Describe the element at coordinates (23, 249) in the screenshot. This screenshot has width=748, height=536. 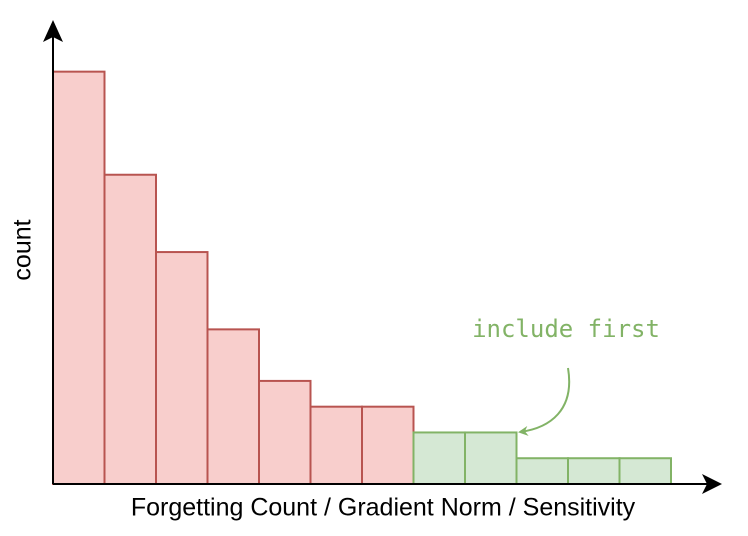
I see `y-axis-label: count` at that location.